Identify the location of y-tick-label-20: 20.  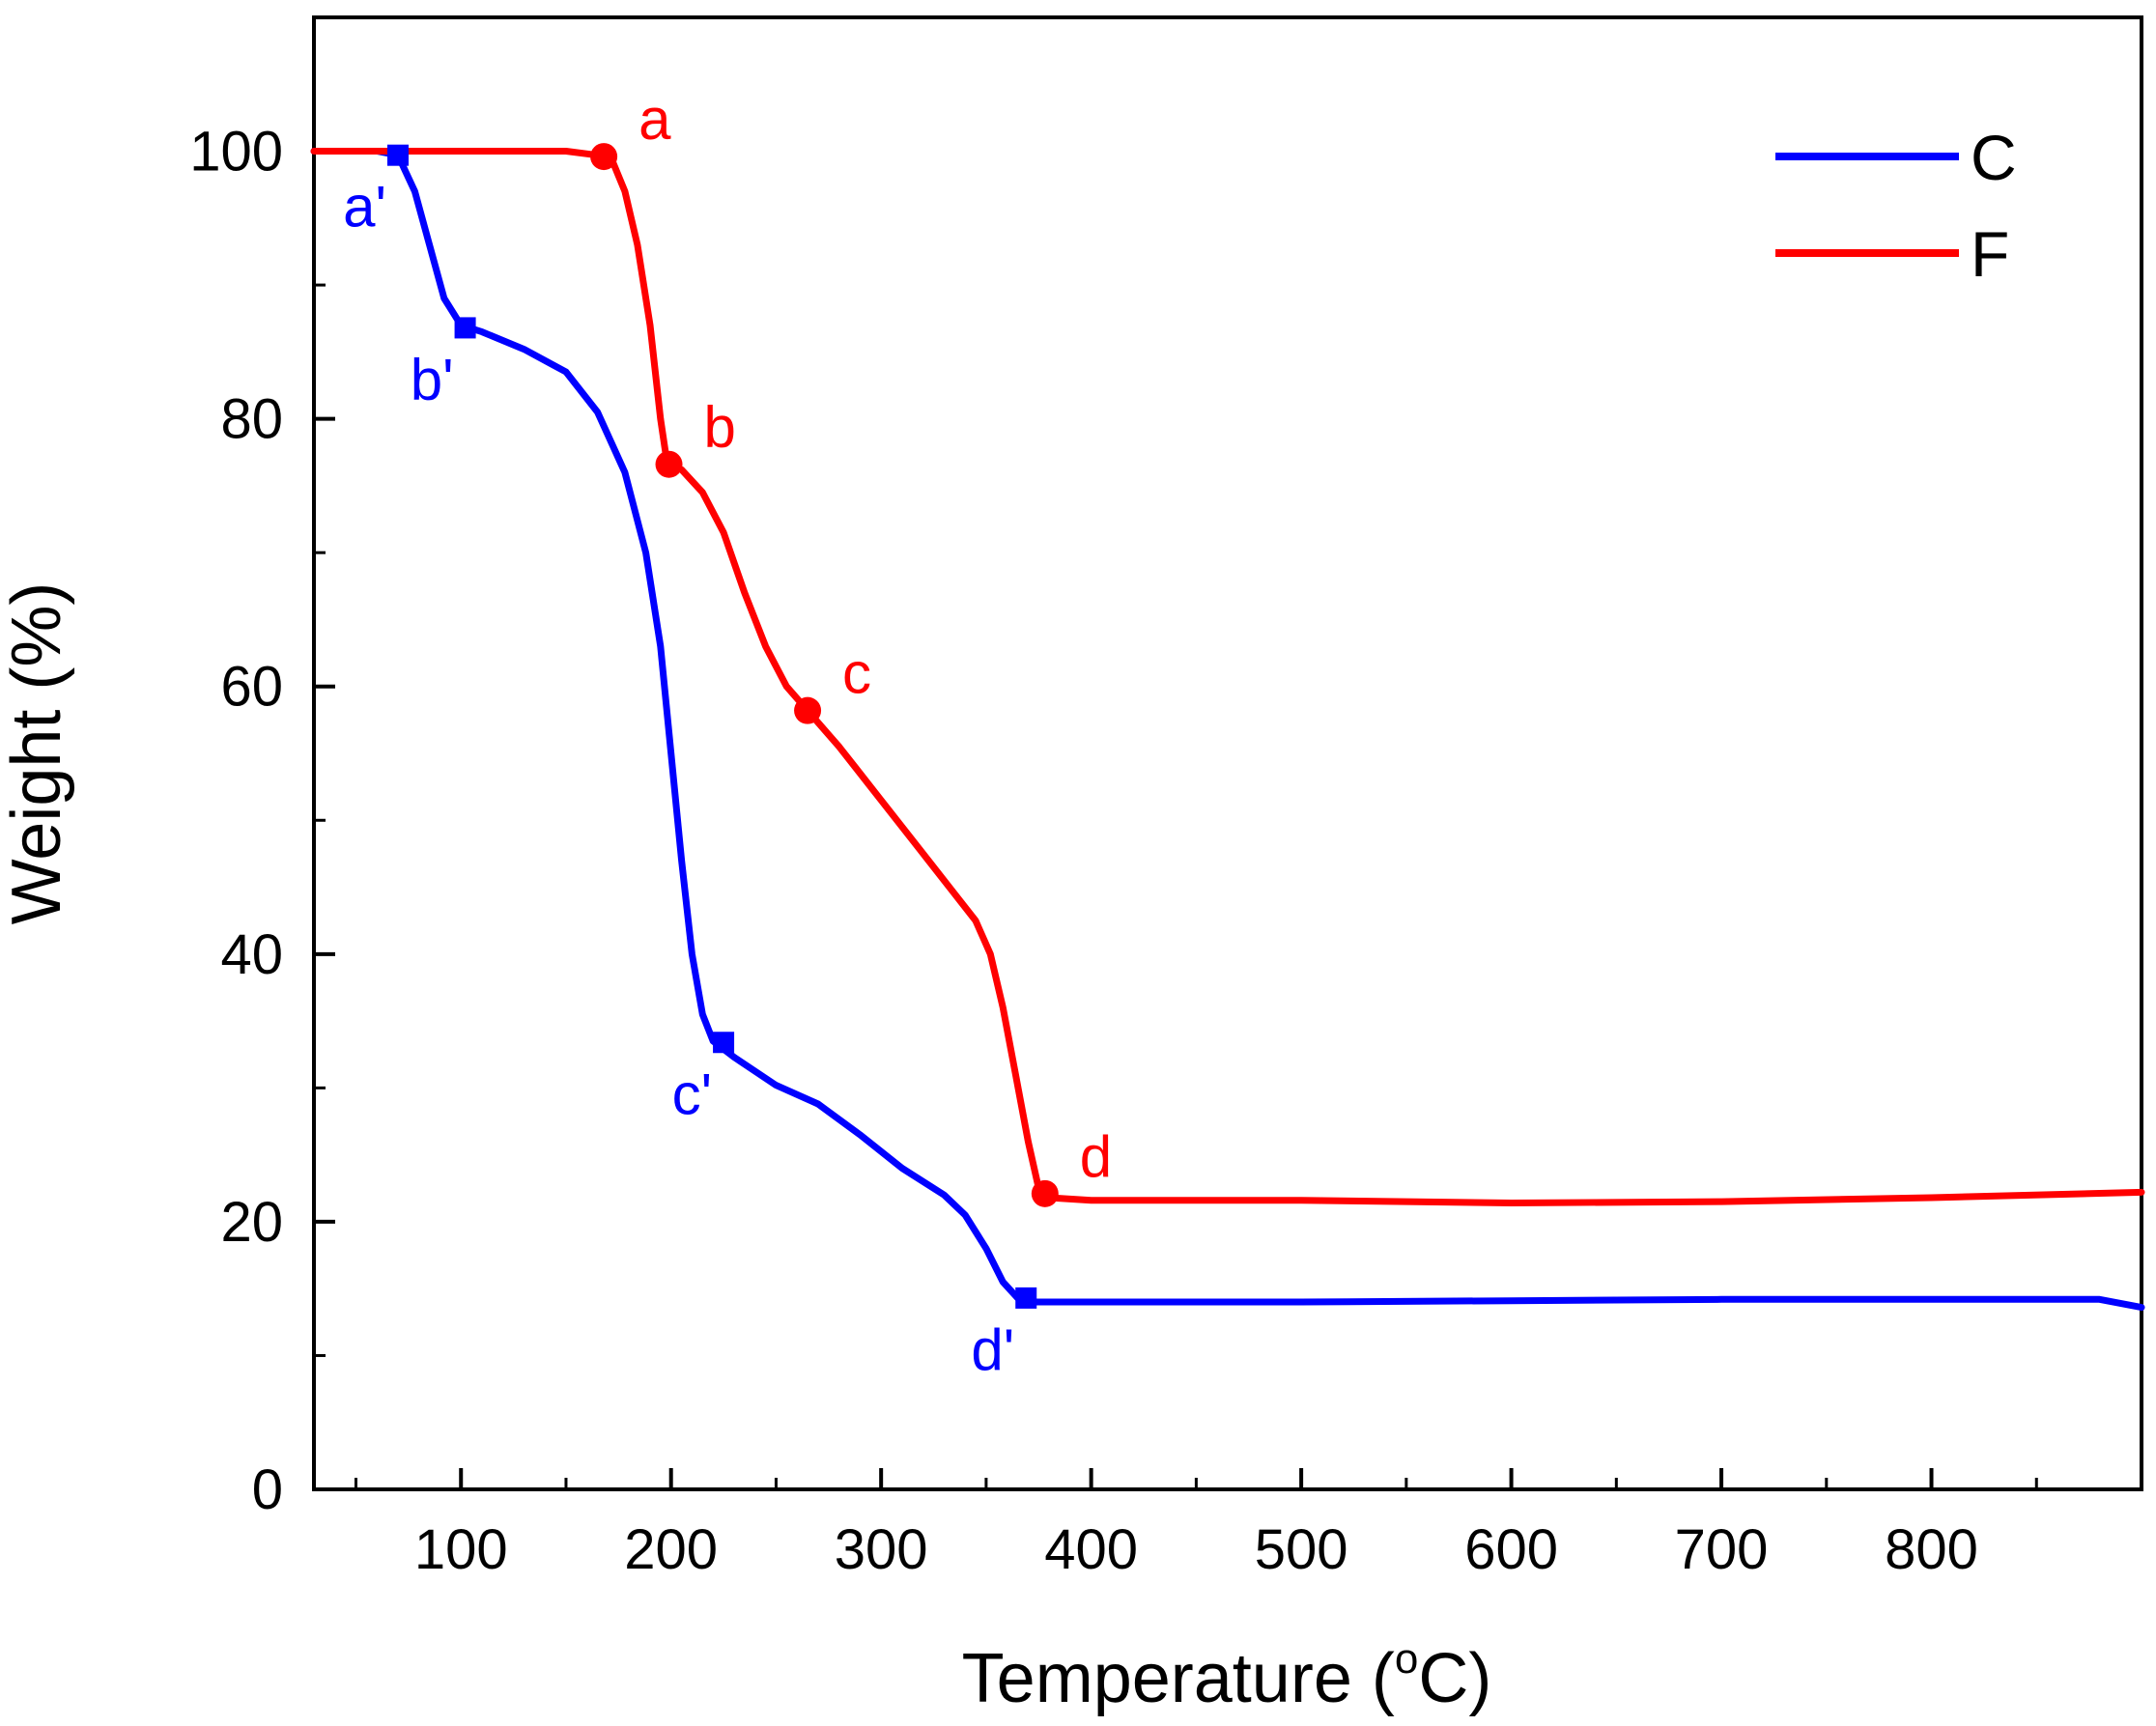
(251, 1222).